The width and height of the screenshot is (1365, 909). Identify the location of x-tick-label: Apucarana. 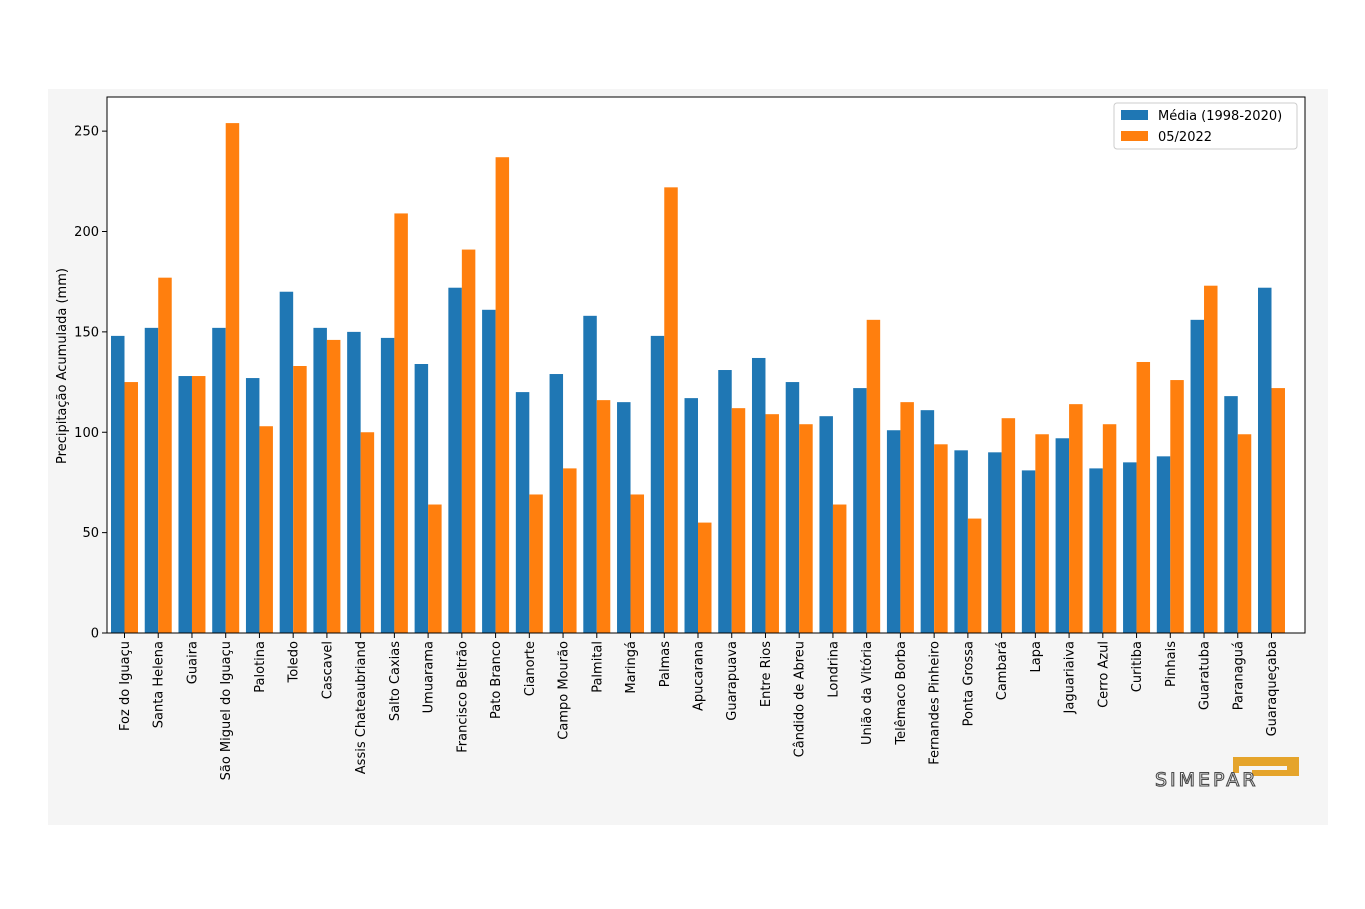
(699, 676).